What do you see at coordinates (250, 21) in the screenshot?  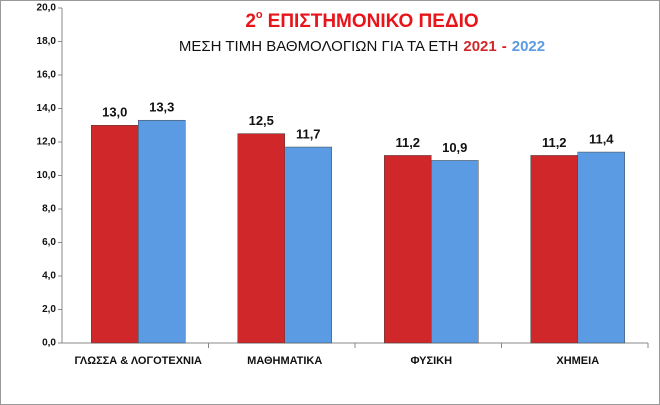 I see `title-number: 2` at bounding box center [250, 21].